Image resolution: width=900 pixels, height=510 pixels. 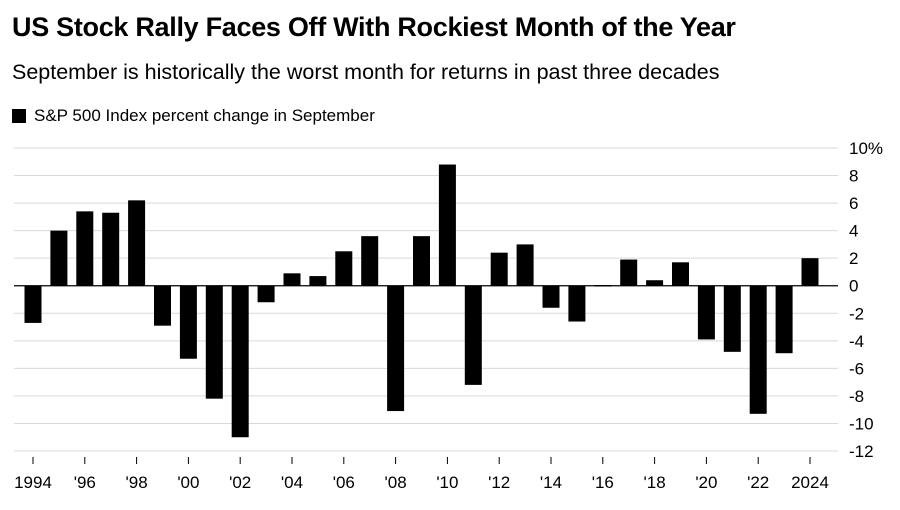 What do you see at coordinates (706, 482) in the screenshot?
I see `x-tick-label: '20` at bounding box center [706, 482].